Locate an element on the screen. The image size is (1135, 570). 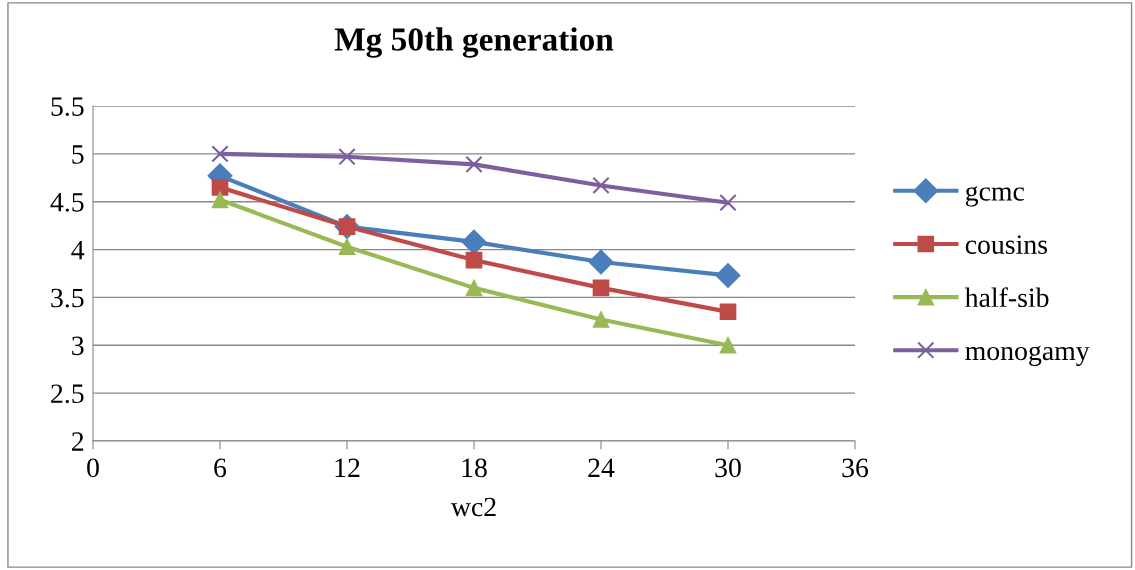
x-tick-label: 12 is located at coordinates (347, 467).